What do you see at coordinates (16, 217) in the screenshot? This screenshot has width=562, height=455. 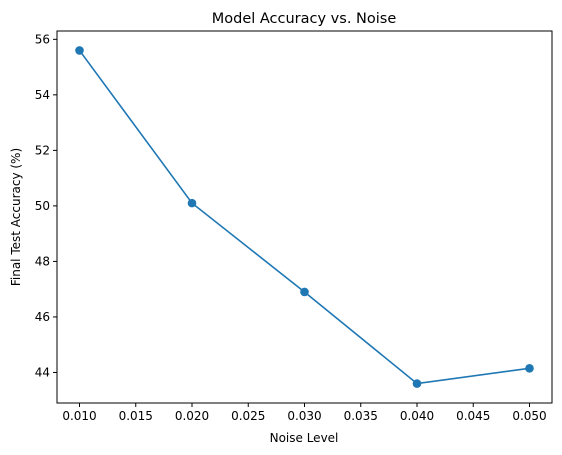 I see `y-axis-title: Final Test Accuracy (%)` at bounding box center [16, 217].